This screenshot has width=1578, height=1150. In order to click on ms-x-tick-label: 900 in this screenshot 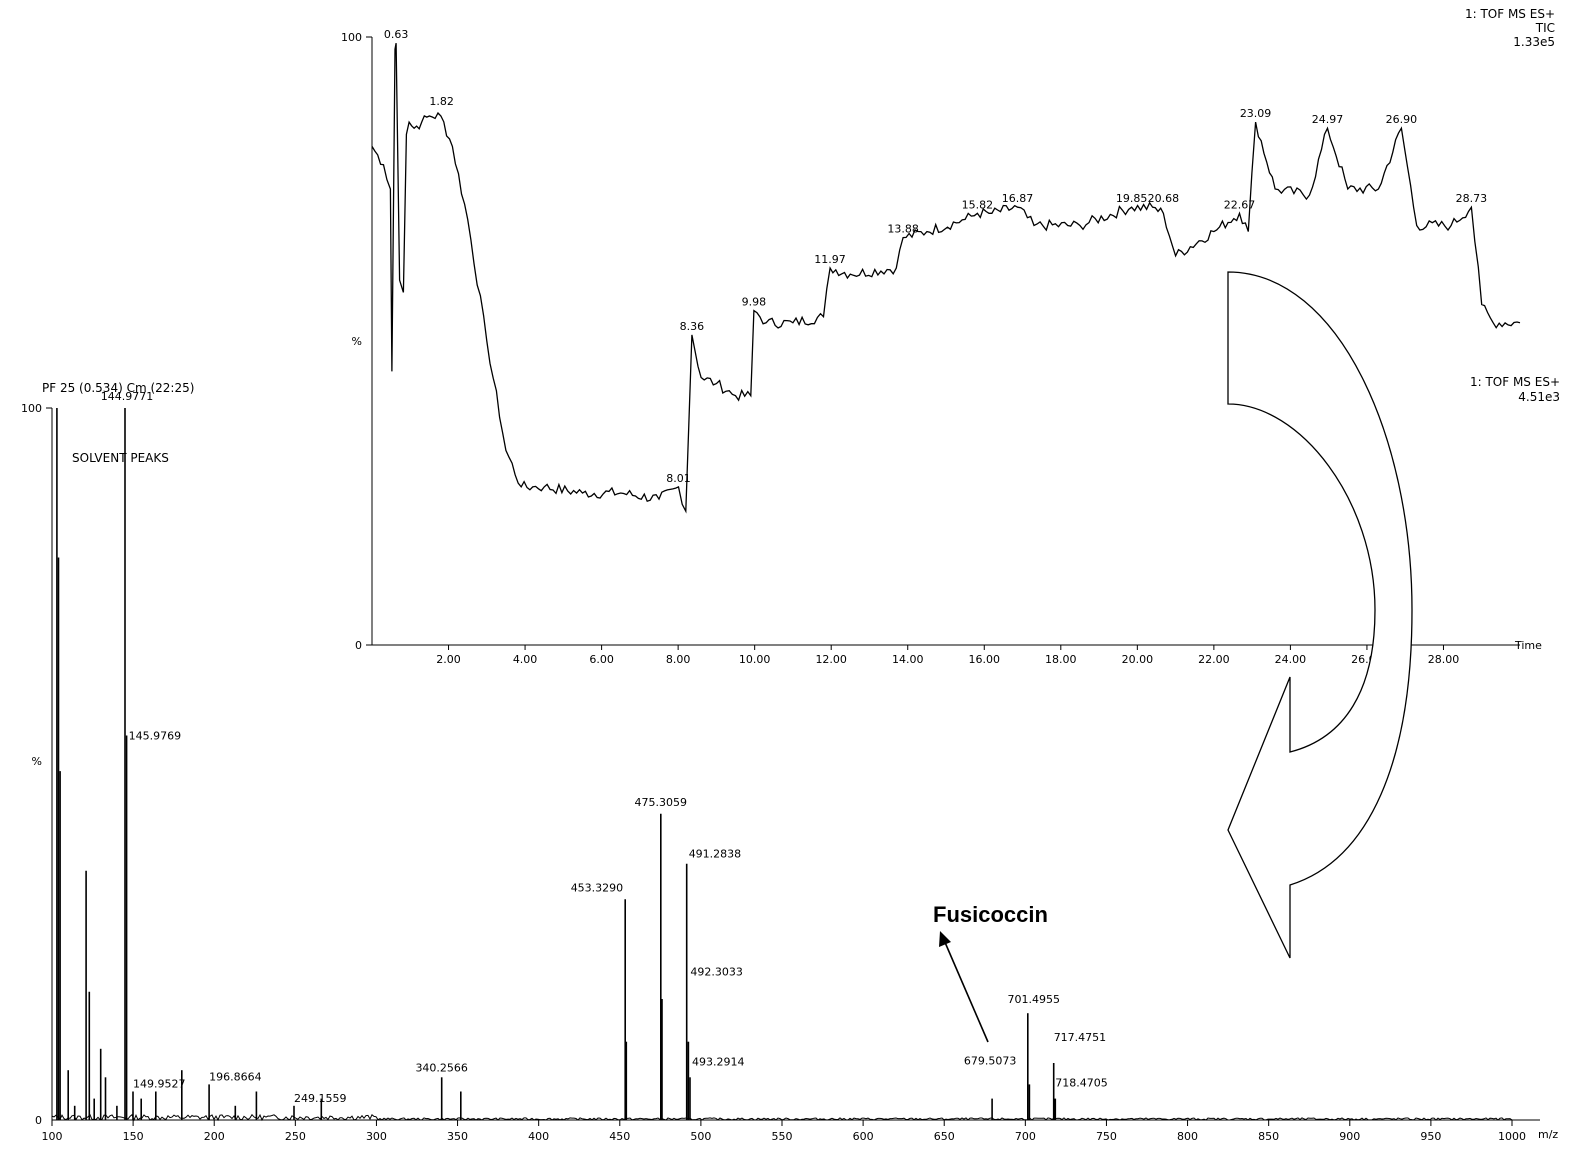, I will do `click(1349, 1136)`.